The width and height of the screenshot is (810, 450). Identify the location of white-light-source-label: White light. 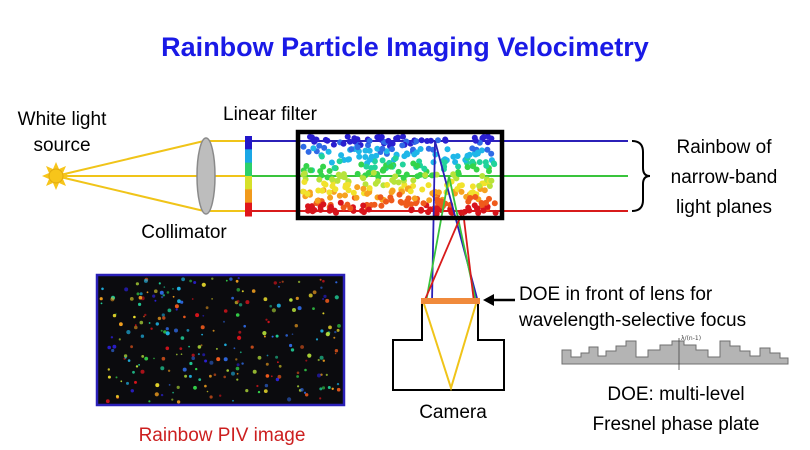
(62, 119).